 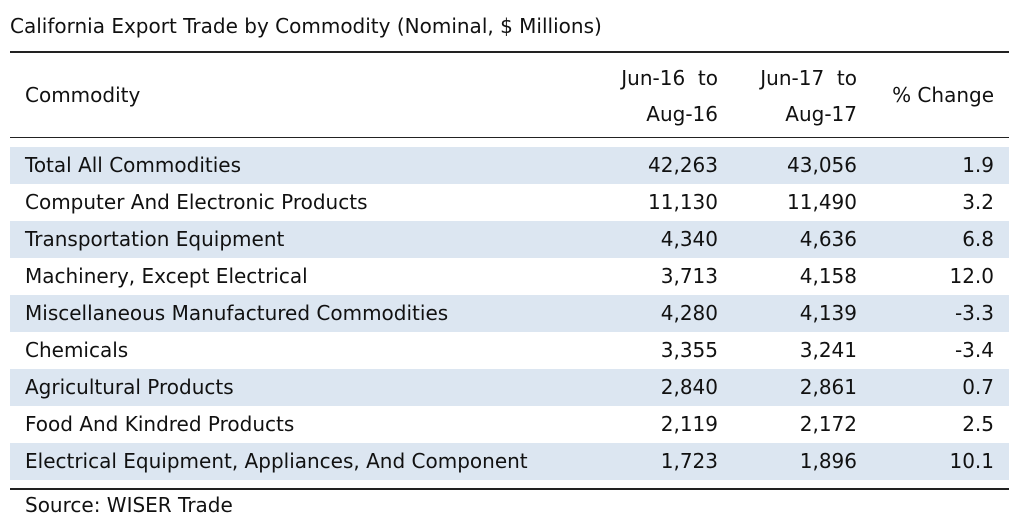 I want to click on row-commodity: Transportation Equipment, so click(x=155, y=239).